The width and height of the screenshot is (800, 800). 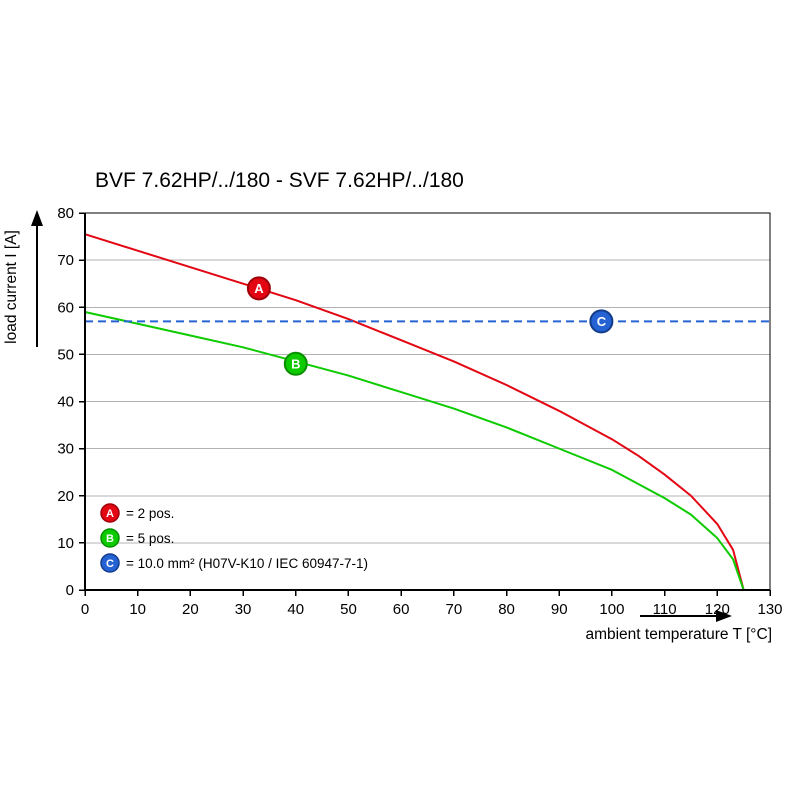 I want to click on legend-letter-b: B, so click(x=110, y=539).